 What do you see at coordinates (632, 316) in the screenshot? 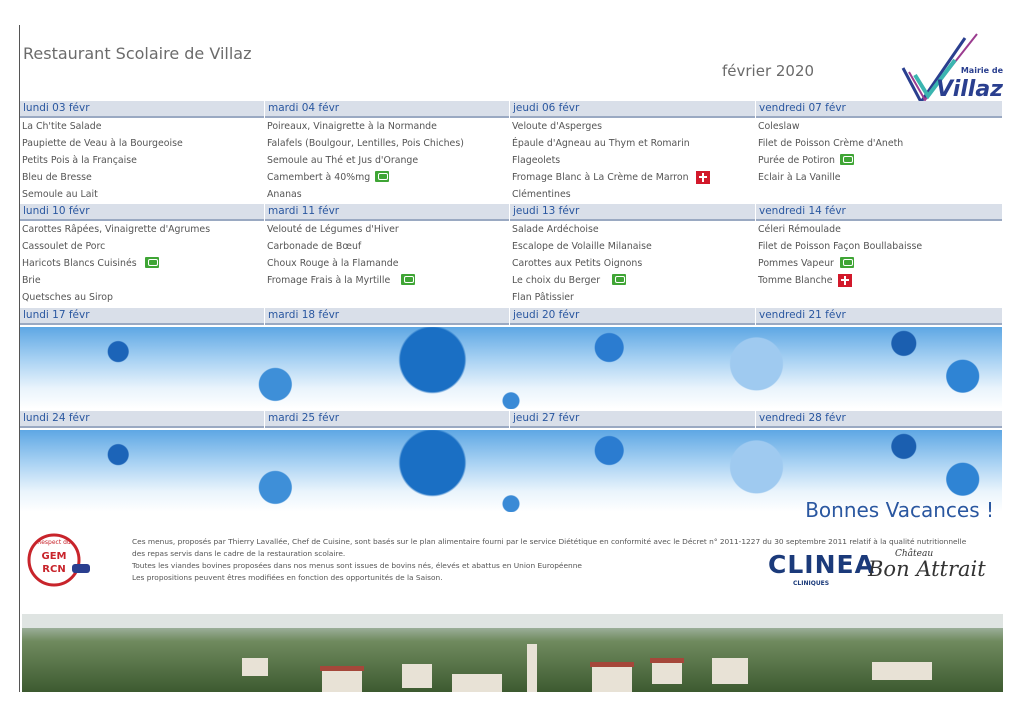
I see `day-header: jeudi 20 févr` at bounding box center [632, 316].